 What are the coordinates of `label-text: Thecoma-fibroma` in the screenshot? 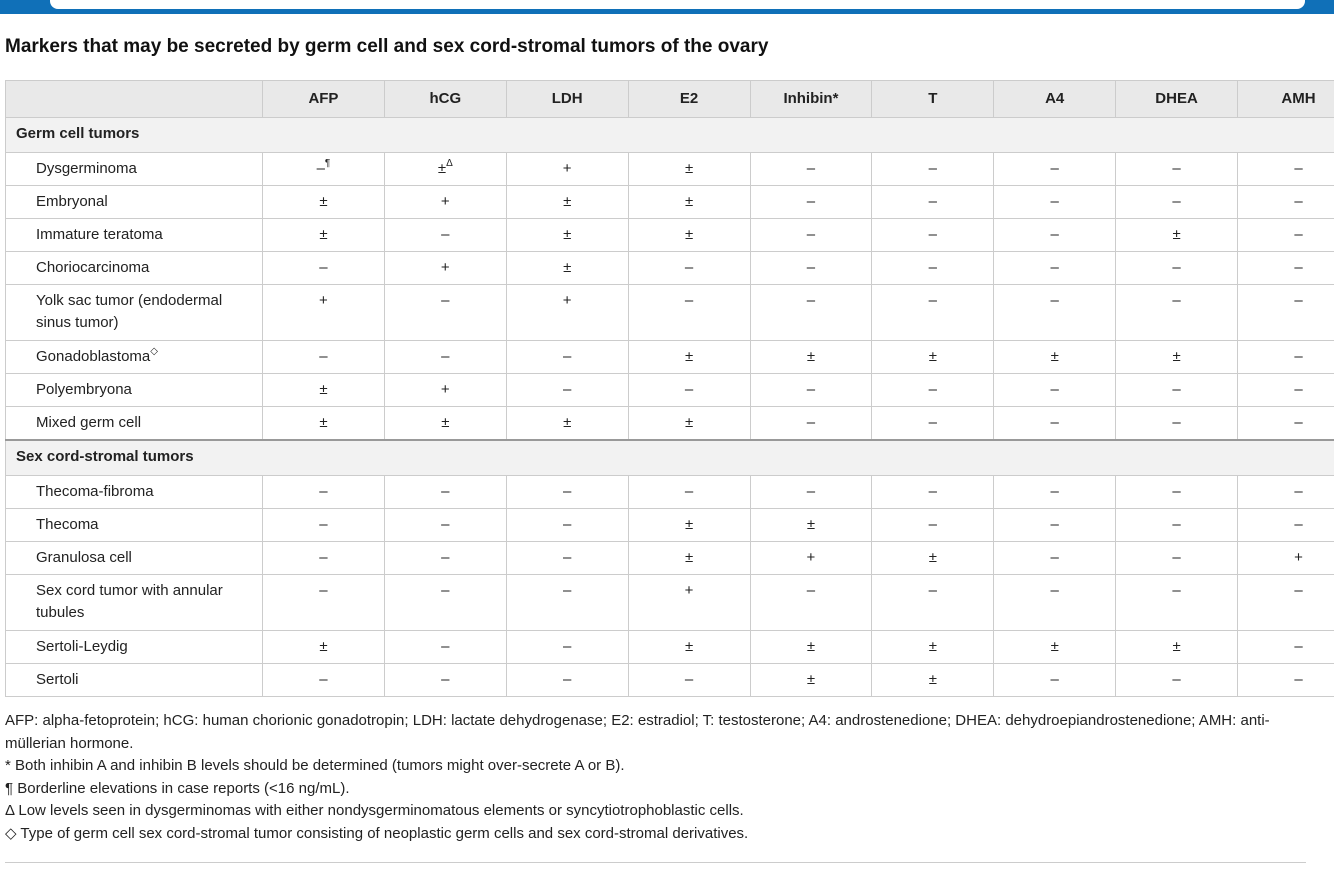 It's located at (95, 491).